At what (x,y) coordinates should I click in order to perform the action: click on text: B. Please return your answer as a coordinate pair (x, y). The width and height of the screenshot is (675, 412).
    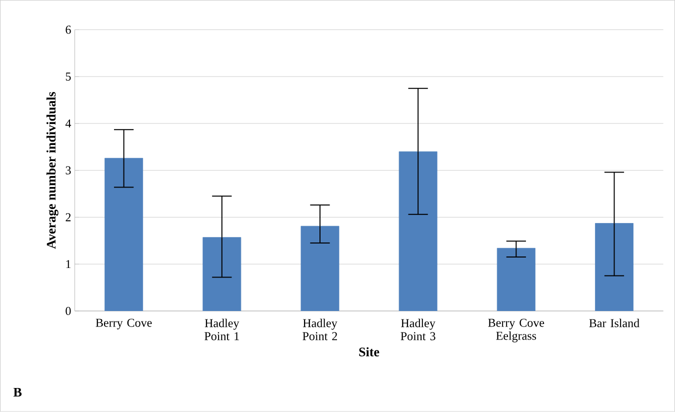
    Looking at the image, I should click on (17, 392).